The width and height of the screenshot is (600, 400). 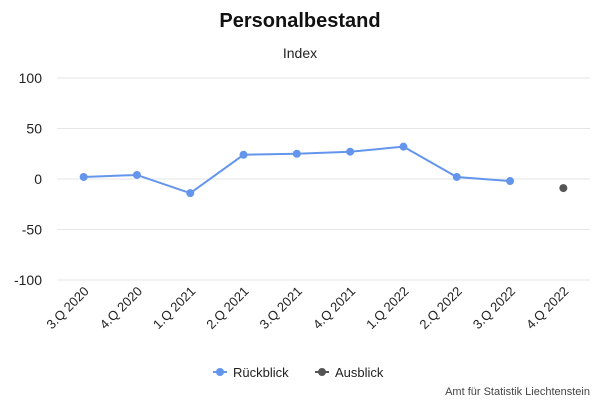 I want to click on y-tick-label: -50, so click(x=32, y=230).